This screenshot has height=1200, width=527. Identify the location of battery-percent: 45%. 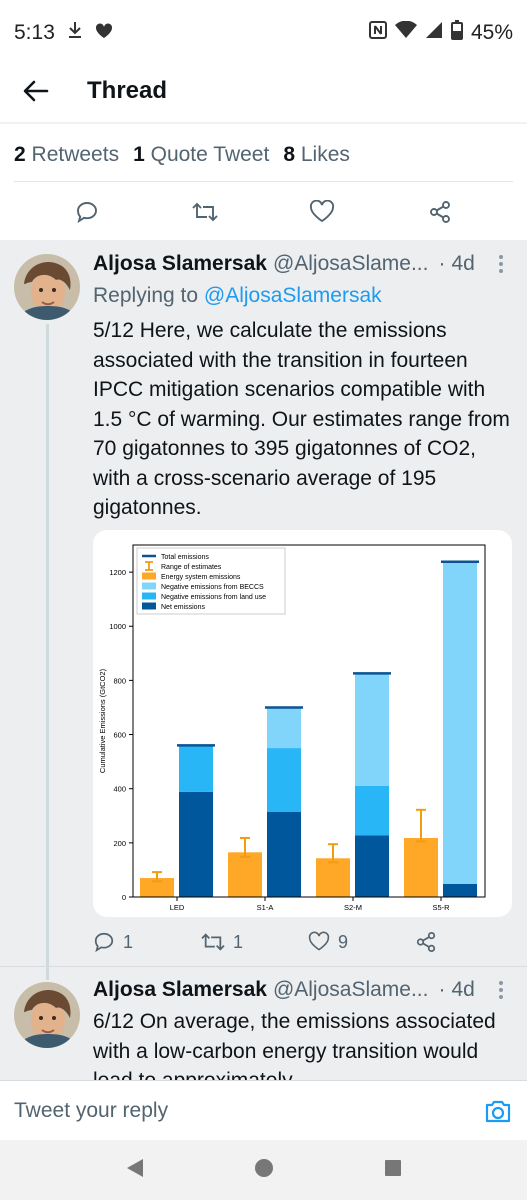
(491, 32).